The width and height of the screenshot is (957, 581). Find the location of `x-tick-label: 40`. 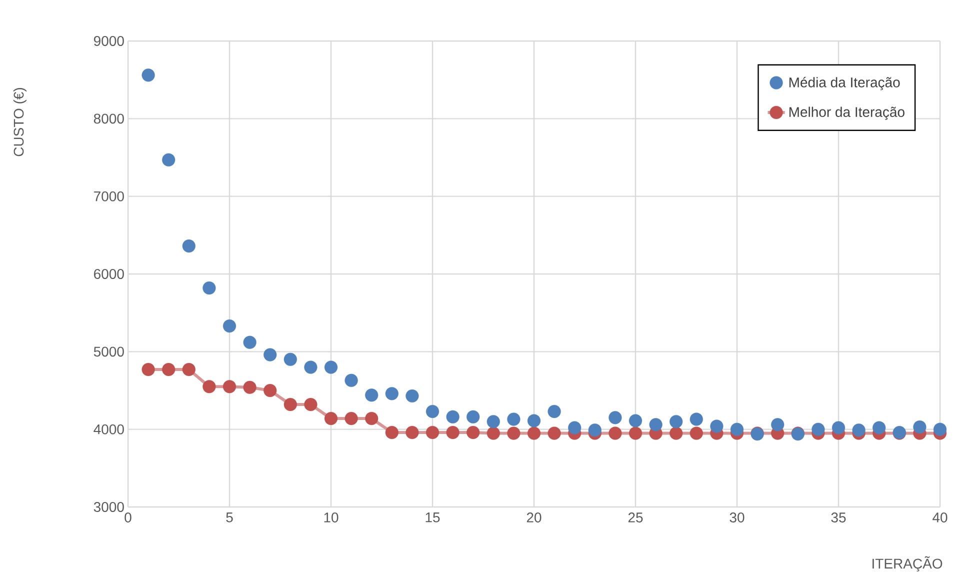

x-tick-label: 40 is located at coordinates (940, 517).